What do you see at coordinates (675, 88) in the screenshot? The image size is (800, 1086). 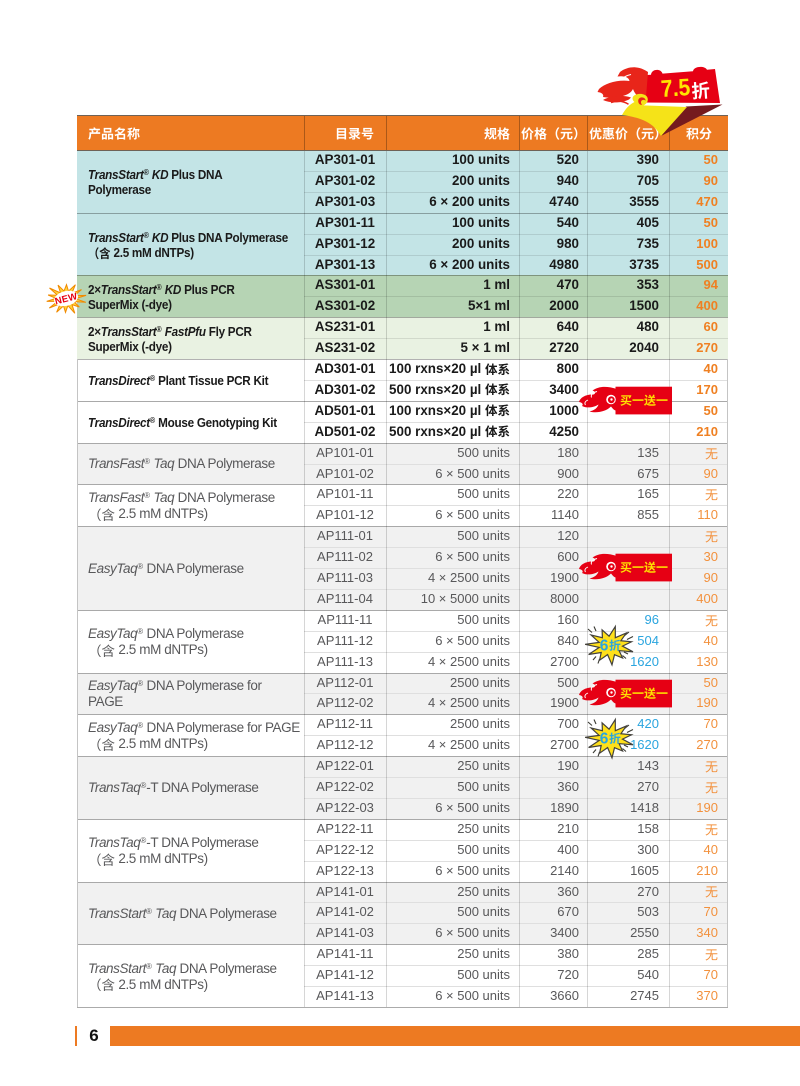 I see `svg-text: 7.5` at bounding box center [675, 88].